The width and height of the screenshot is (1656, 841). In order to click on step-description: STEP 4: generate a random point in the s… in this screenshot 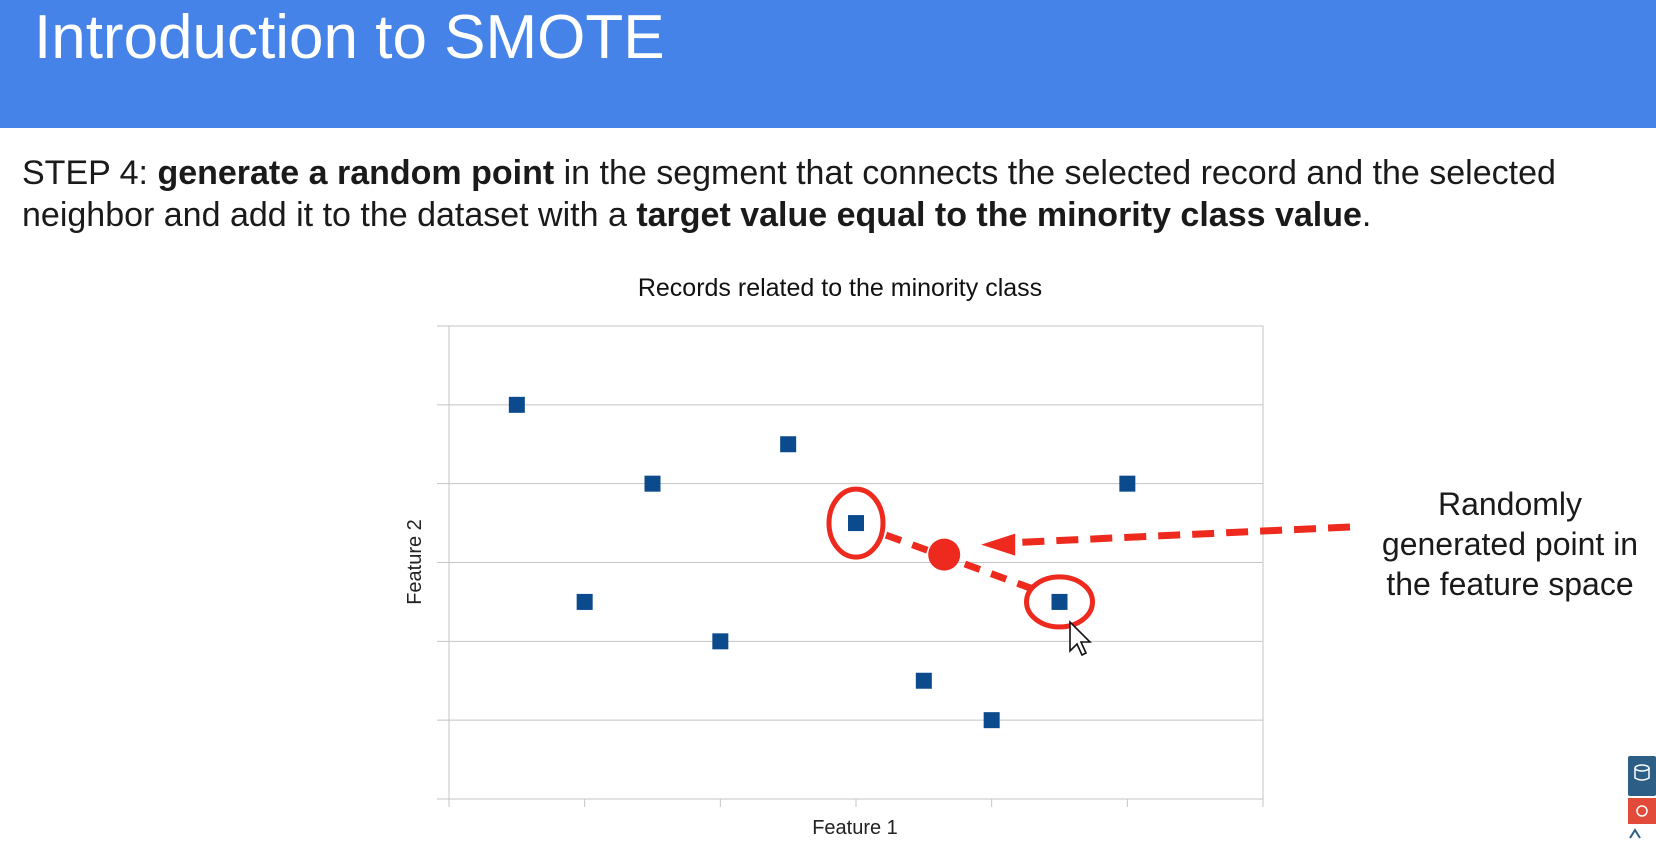, I will do `click(834, 194)`.